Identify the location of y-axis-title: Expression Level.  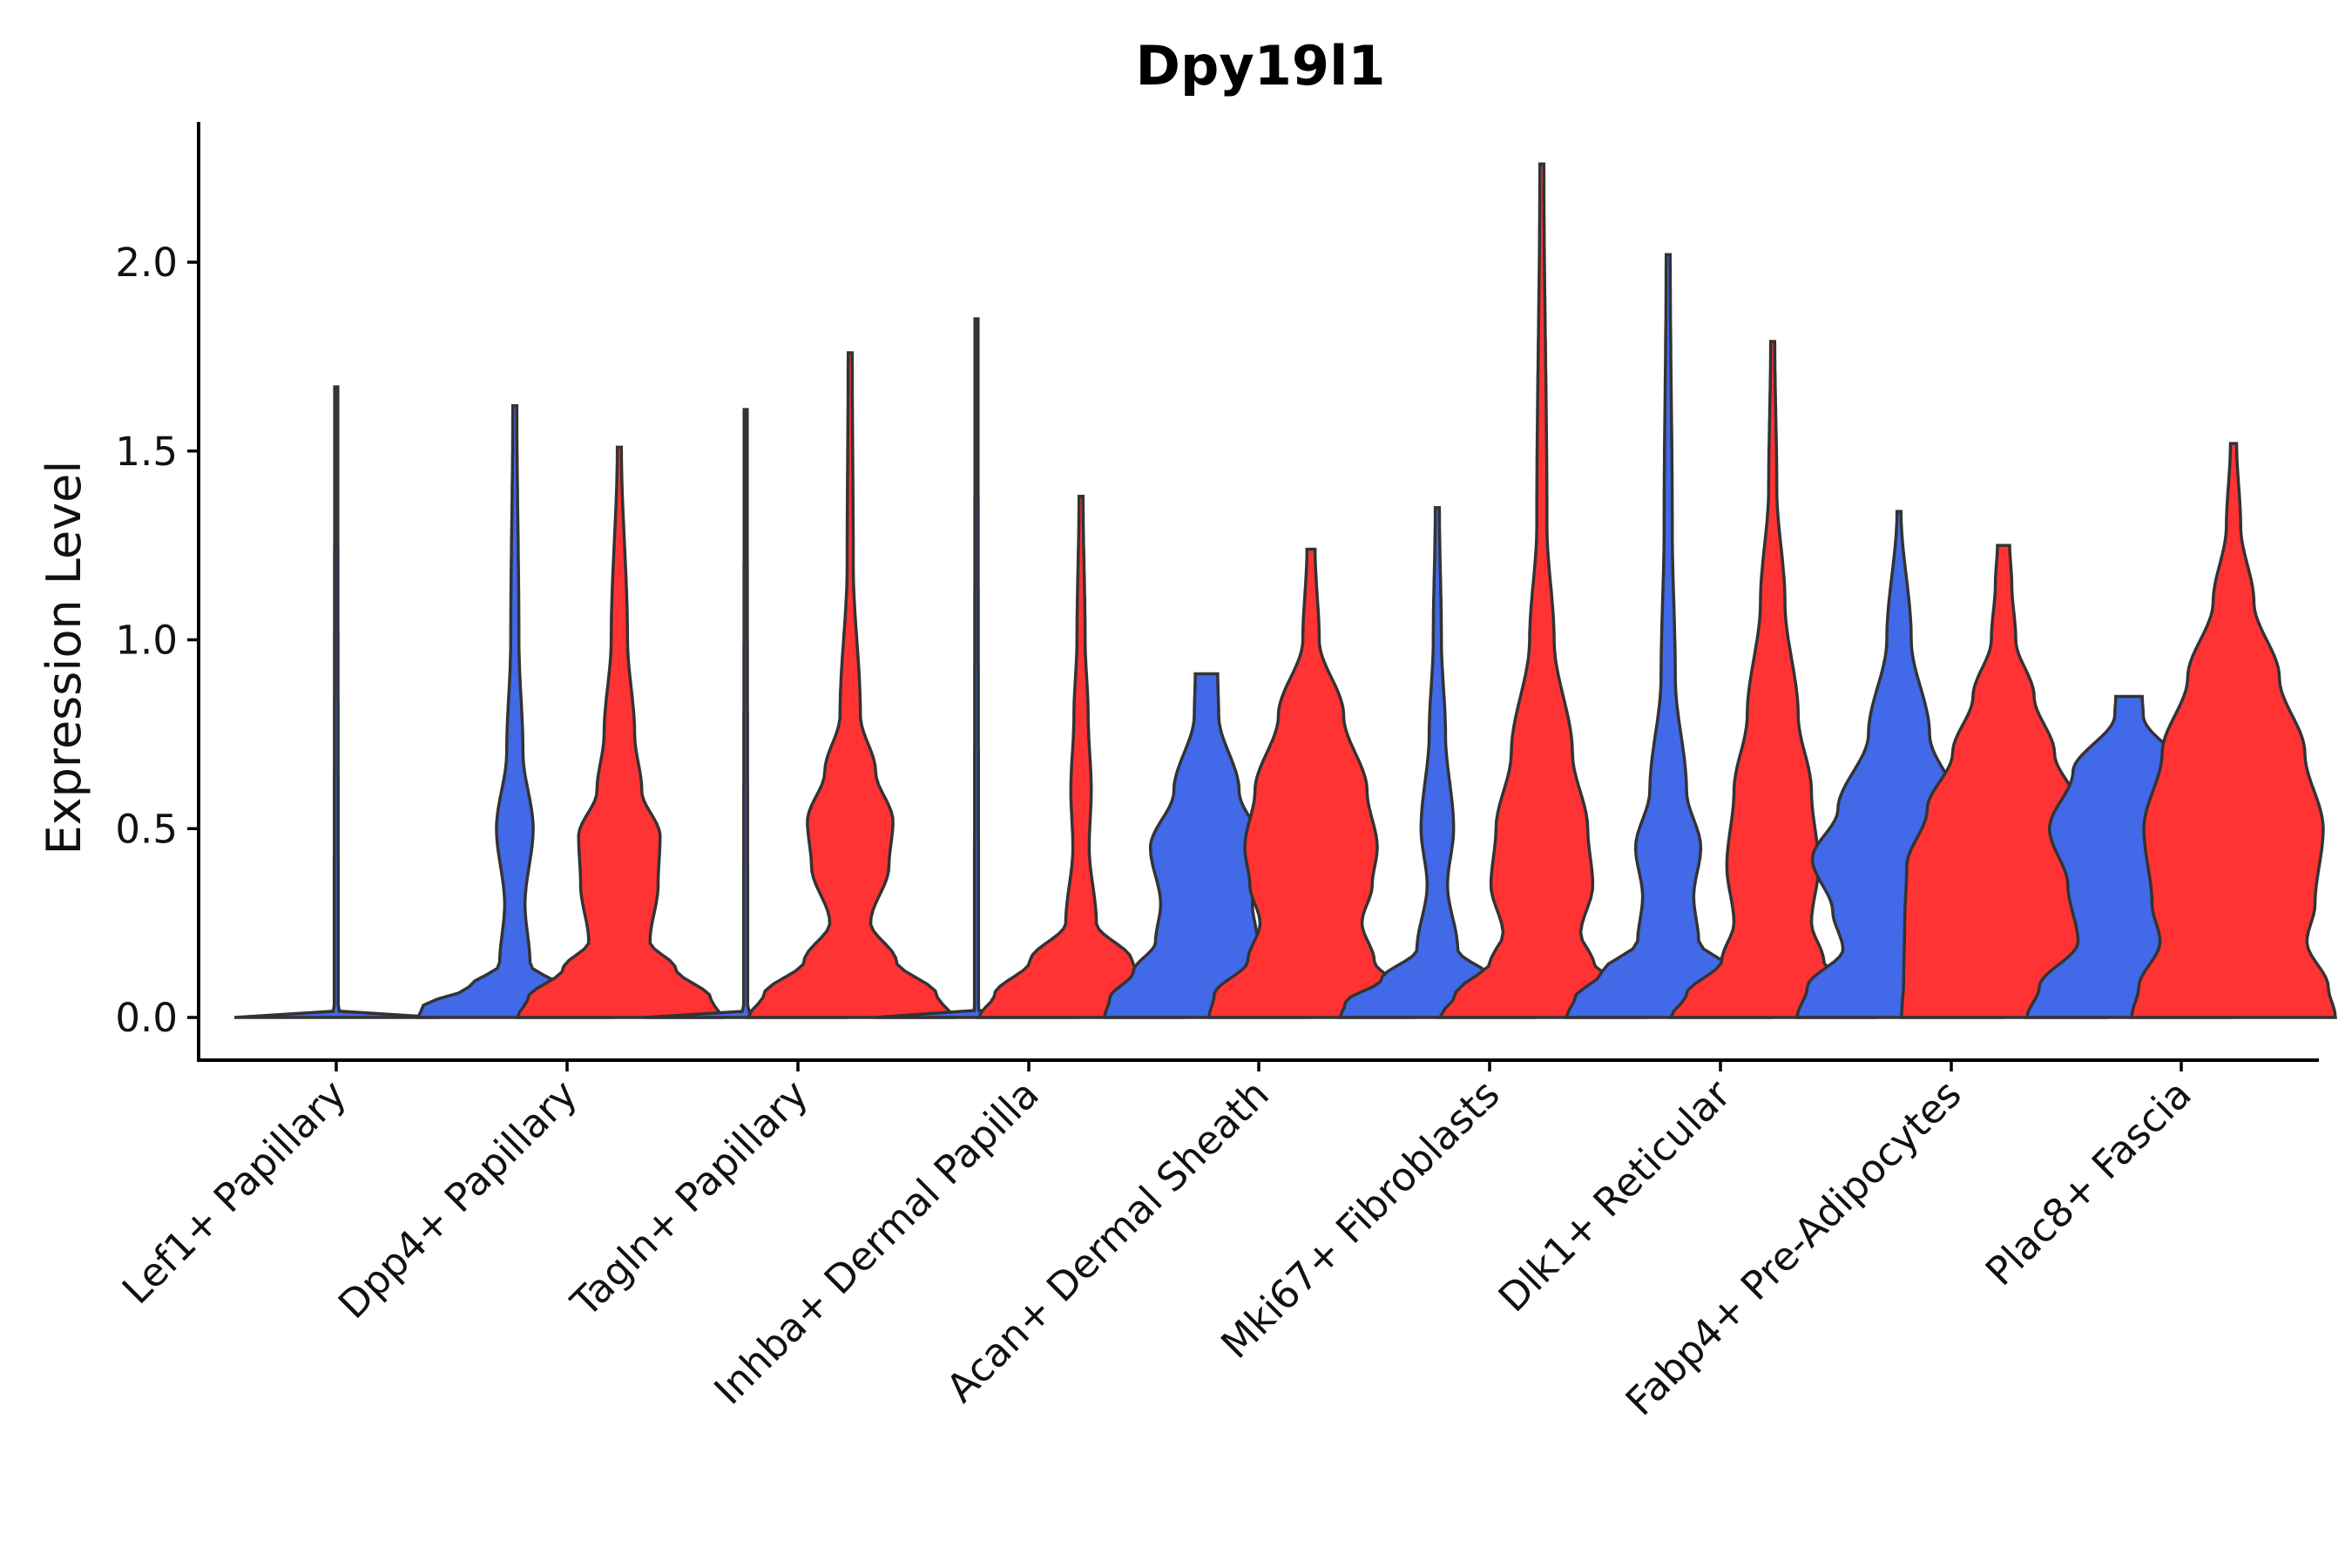
(64, 658).